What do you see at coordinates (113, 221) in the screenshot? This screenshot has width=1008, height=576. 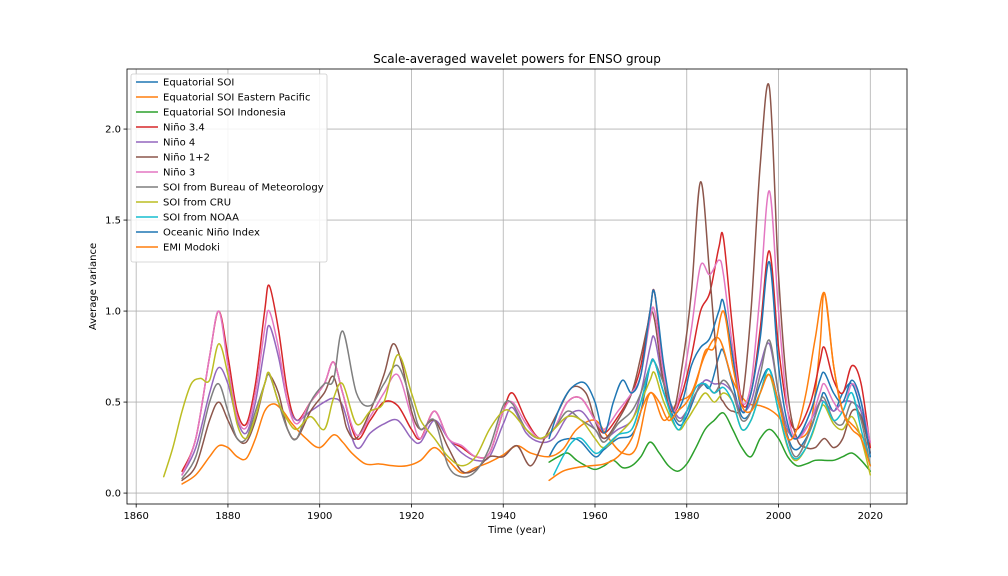 I see `y-tick-label: 1.5` at bounding box center [113, 221].